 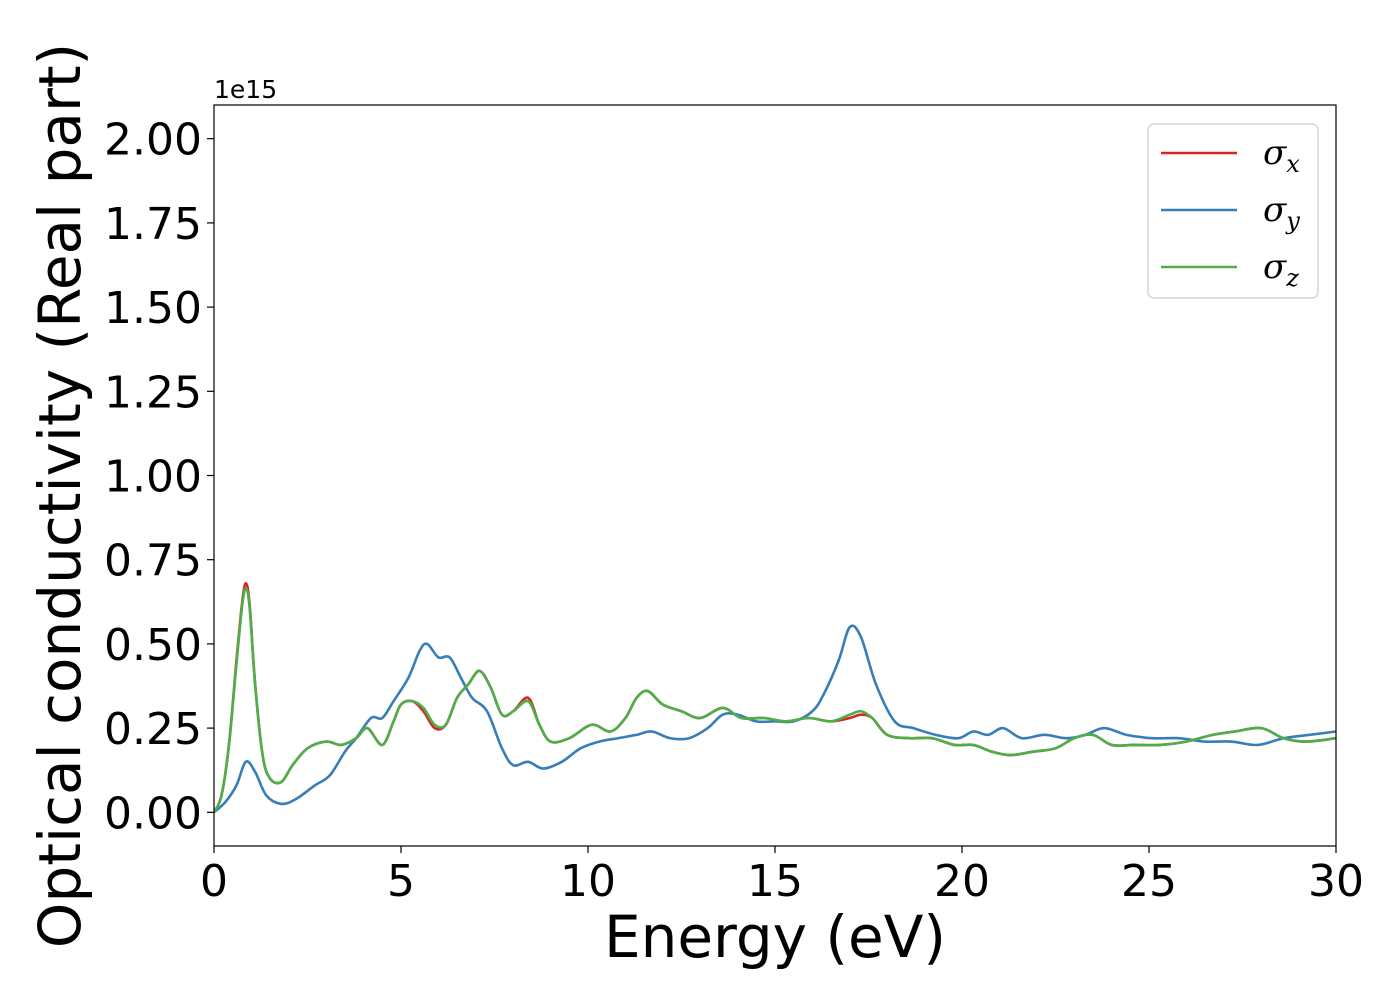 What do you see at coordinates (962, 881) in the screenshot?
I see `x-tick-label: 20` at bounding box center [962, 881].